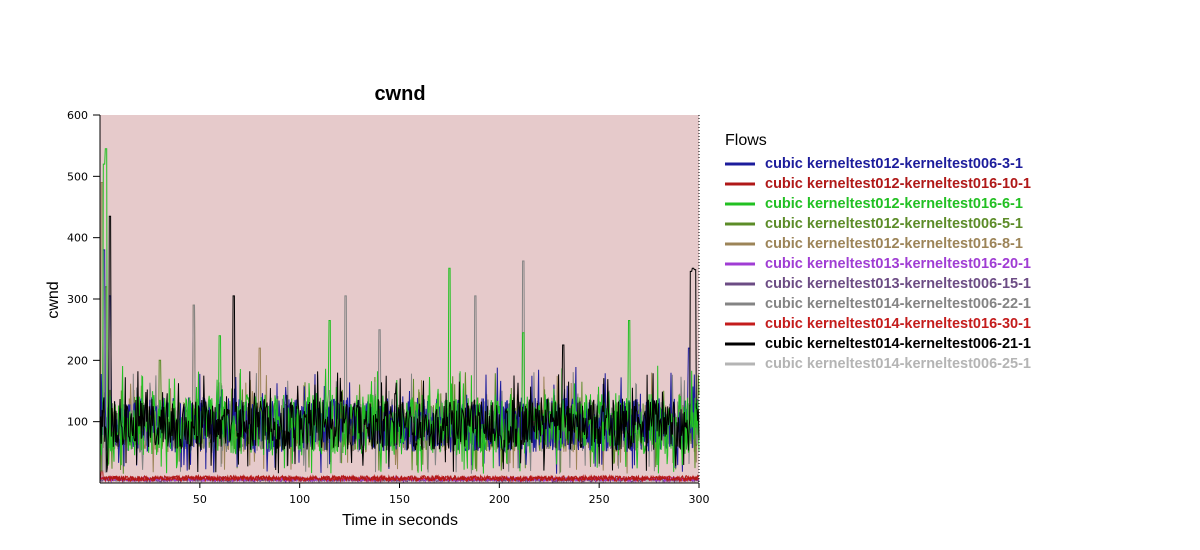  What do you see at coordinates (894, 244) in the screenshot?
I see `legend-entry: cubic kerneltest012-kerneltest016-8-1` at bounding box center [894, 244].